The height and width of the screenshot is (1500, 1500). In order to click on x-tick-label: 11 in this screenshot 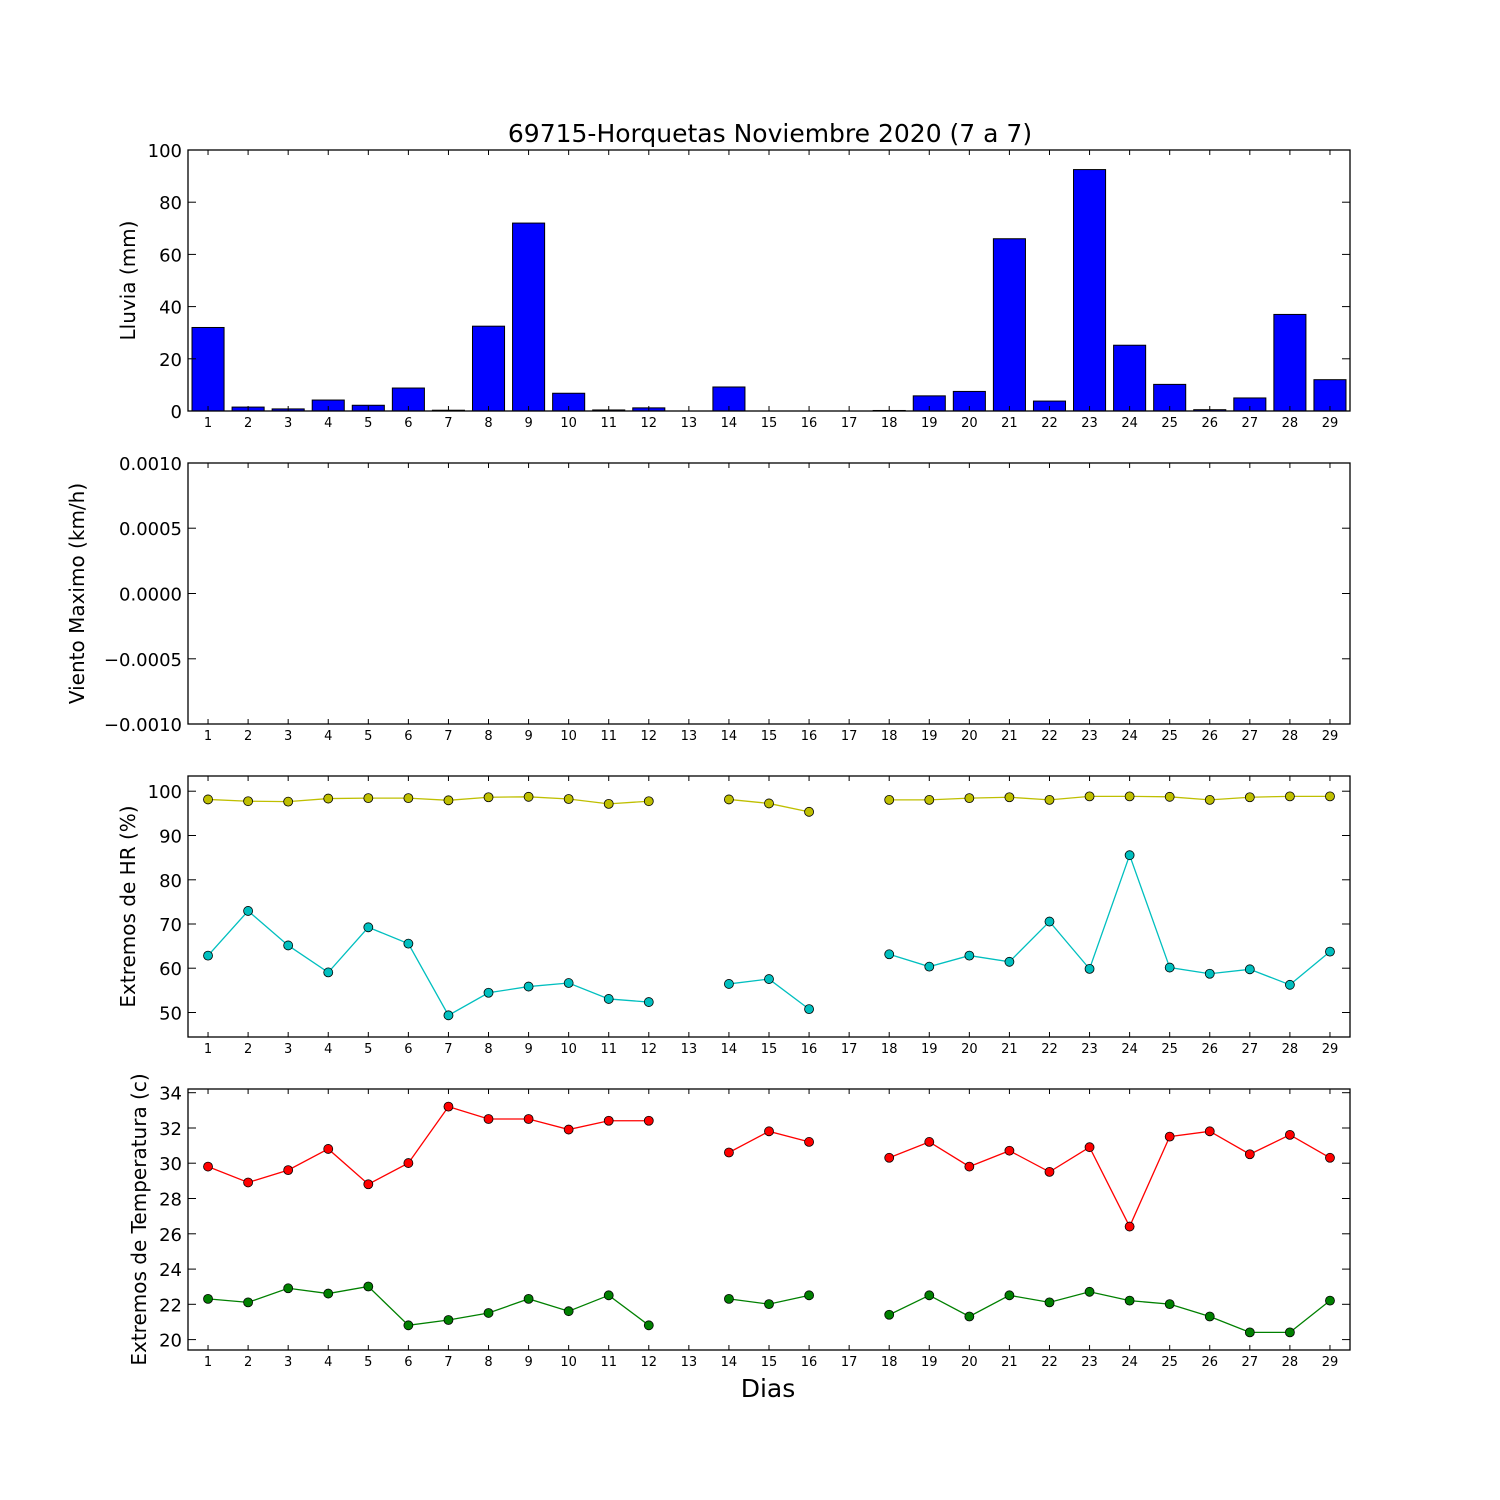, I will do `click(608, 1049)`.